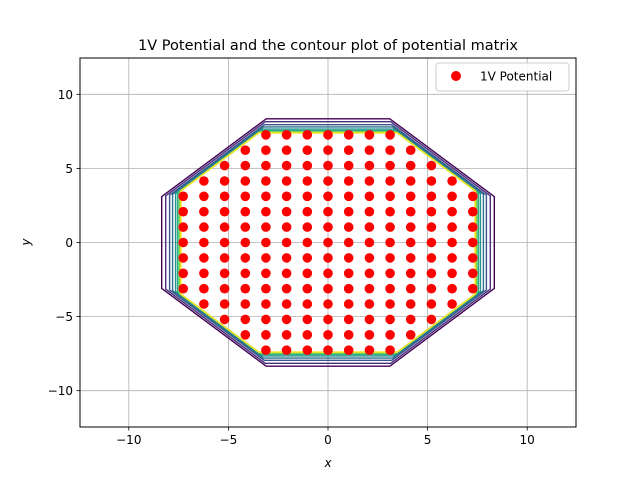 This screenshot has height=480, width=640. I want to click on legend: 1V Potential, so click(502, 77).